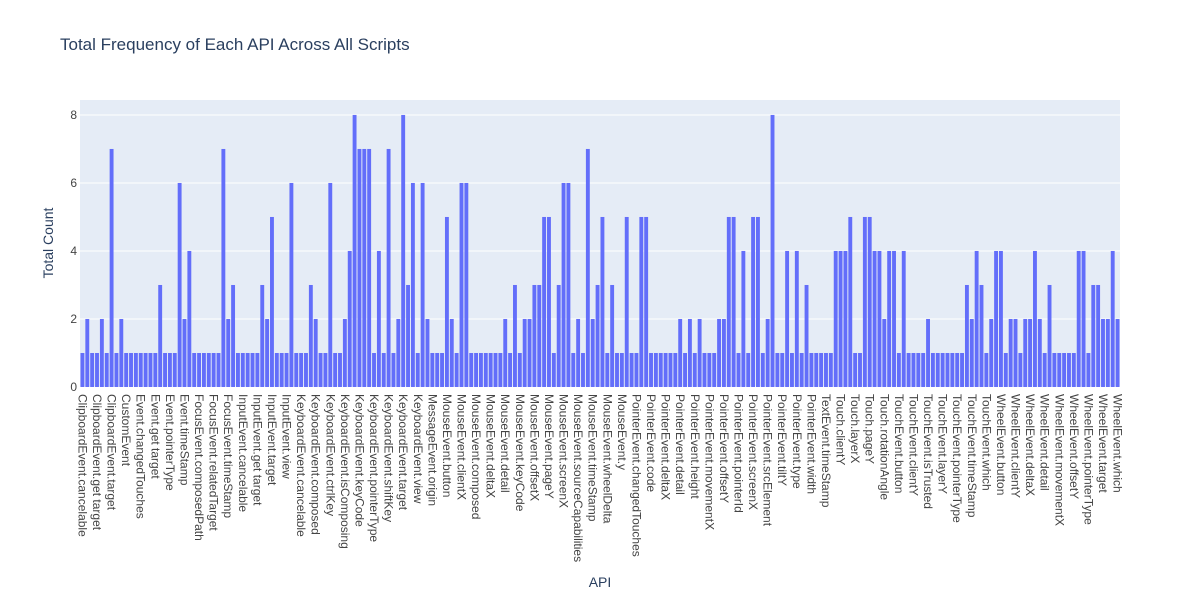  What do you see at coordinates (141, 456) in the screenshot?
I see `x-tick-label: Event.changedTouches` at bounding box center [141, 456].